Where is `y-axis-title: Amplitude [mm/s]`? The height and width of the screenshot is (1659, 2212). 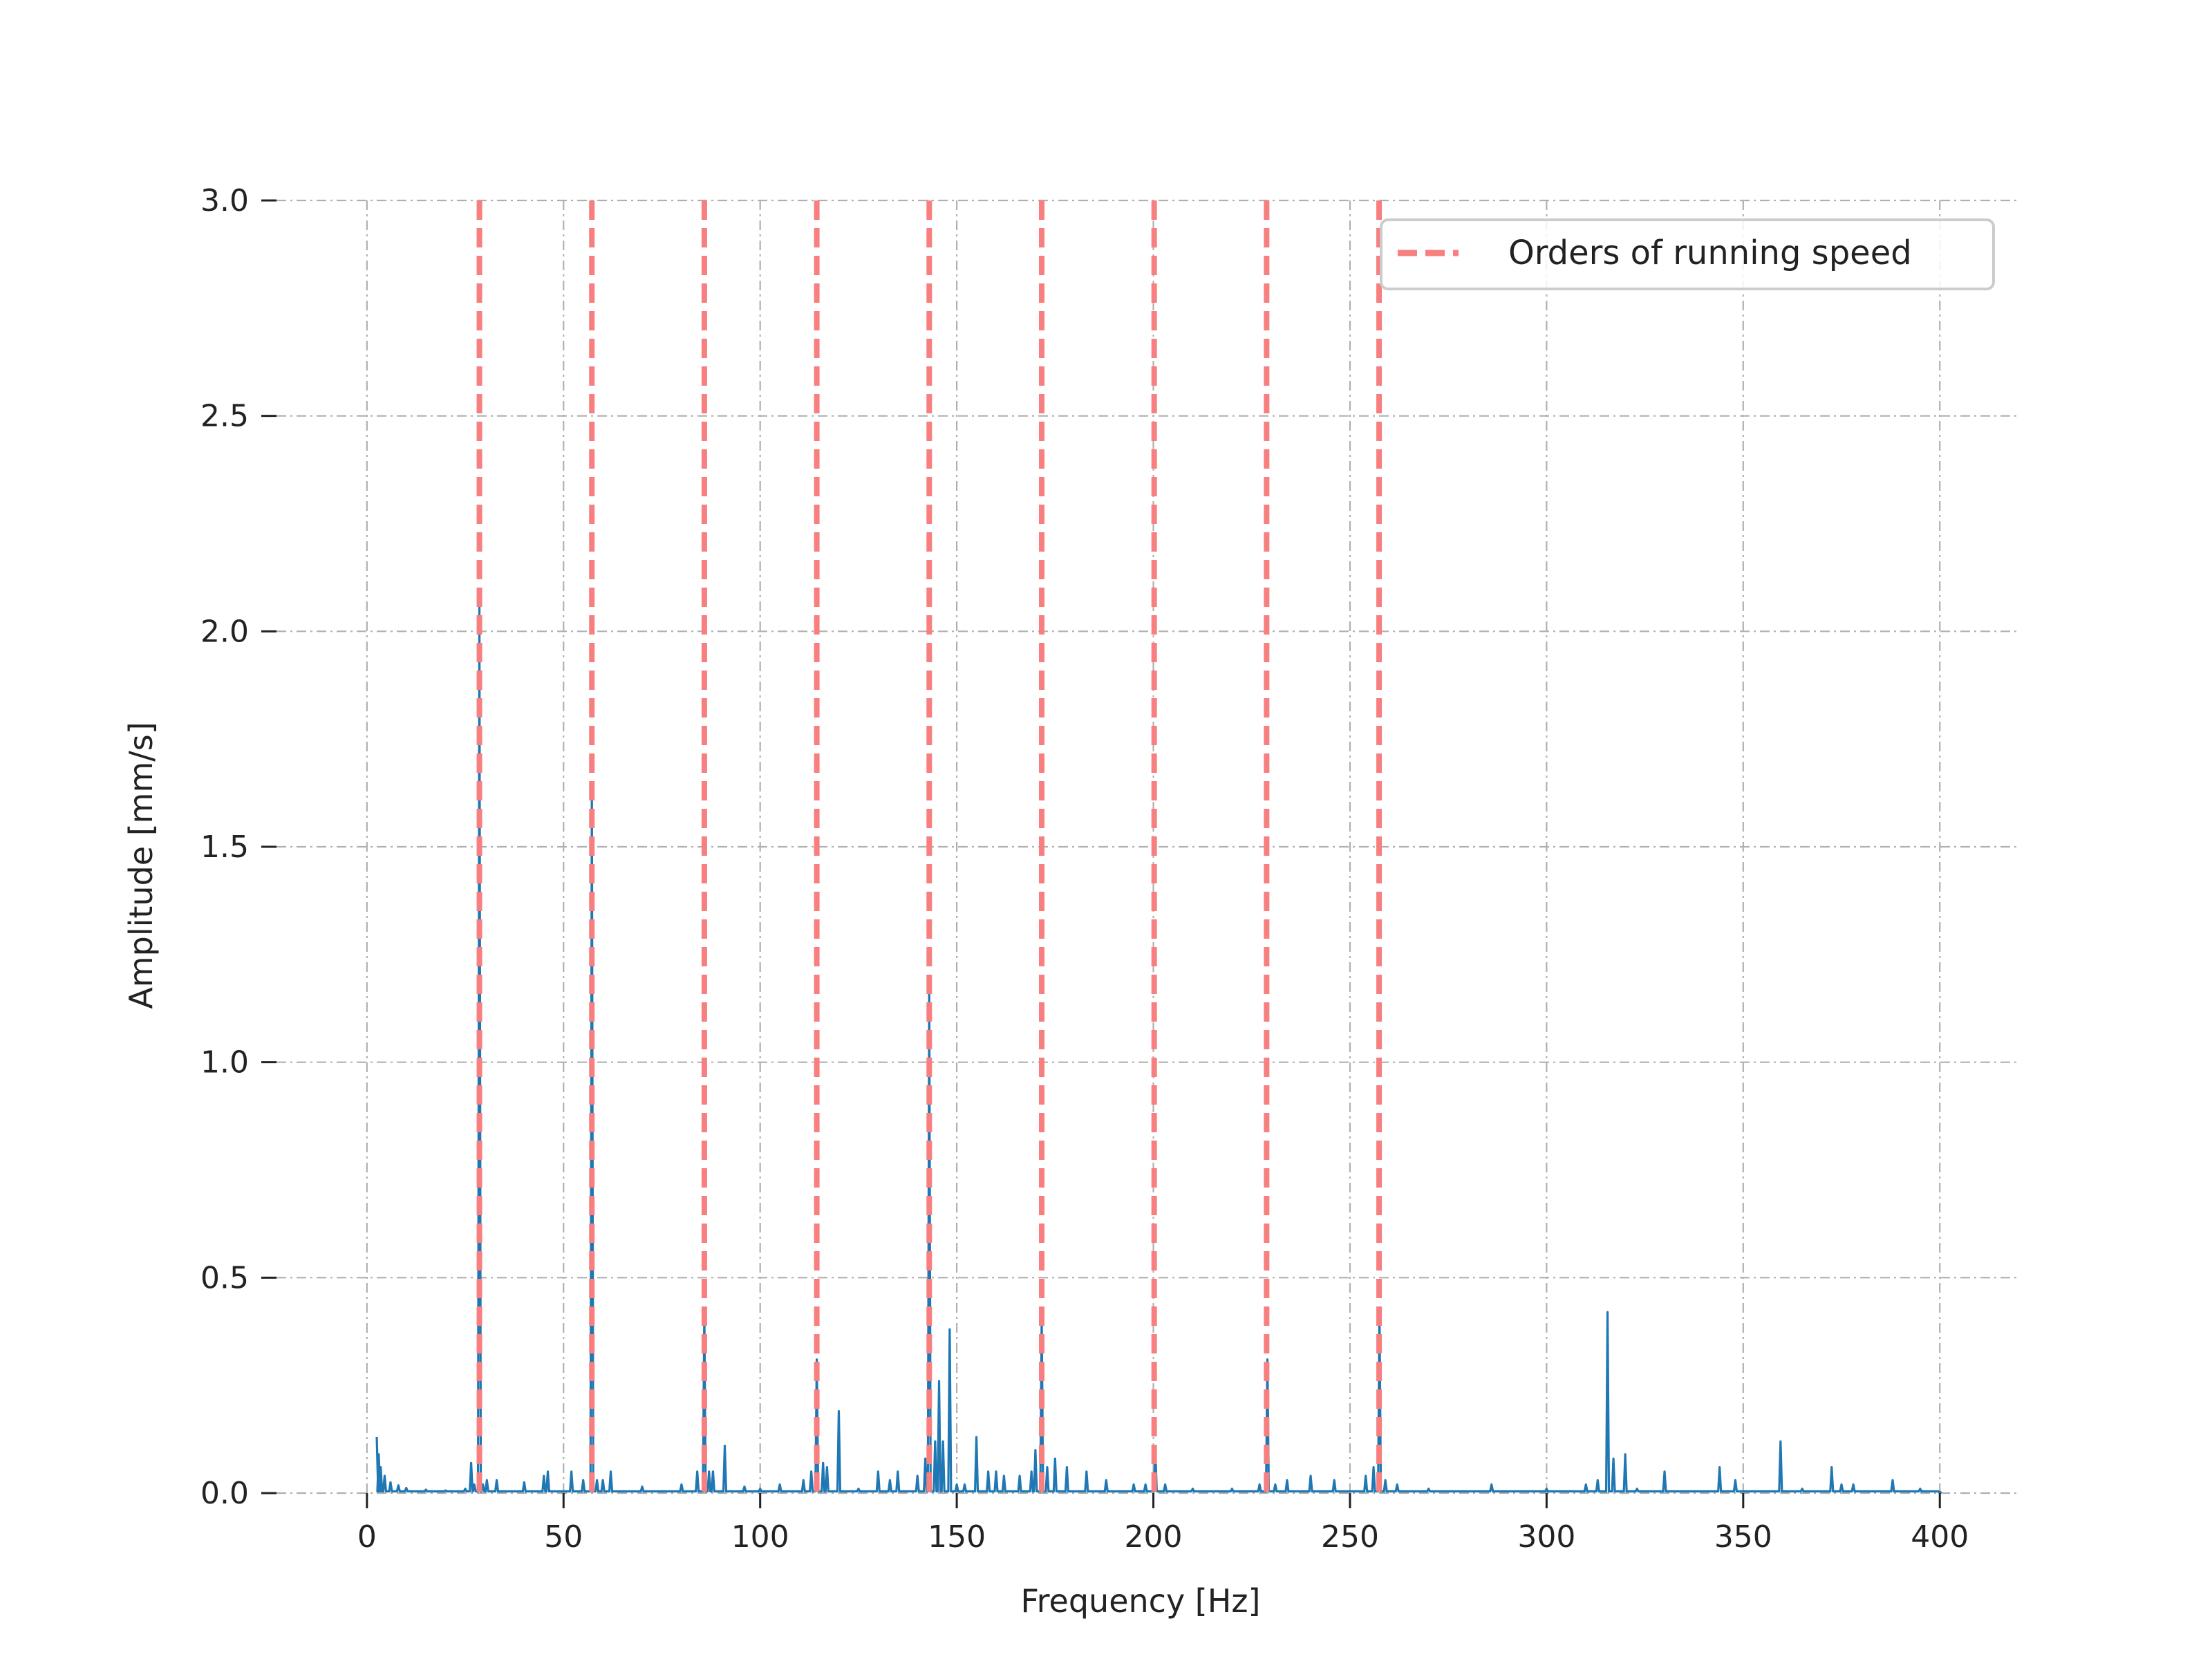
y-axis-title: Amplitude [mm/s] is located at coordinates (141, 866).